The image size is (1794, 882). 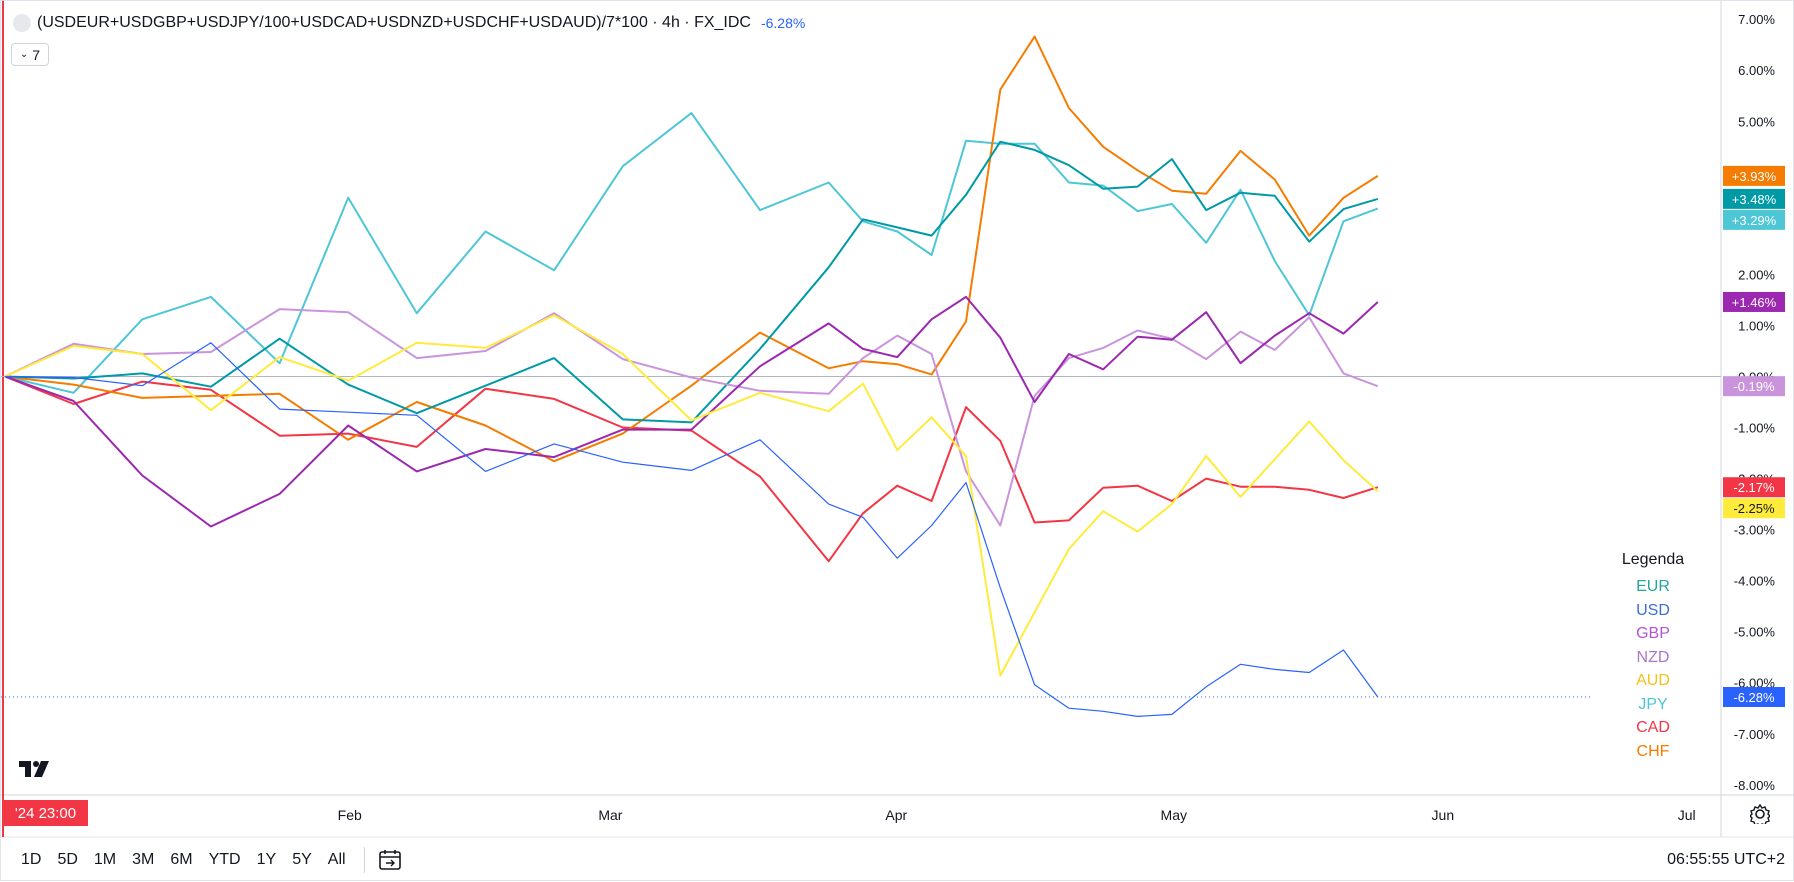 I want to click on range-button-1m: 1M, so click(x=105, y=859).